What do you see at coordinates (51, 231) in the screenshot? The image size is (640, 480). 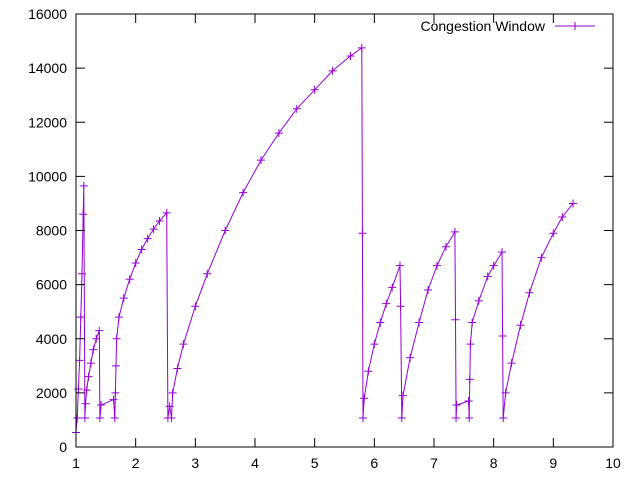 I see `y-tick-label: 8000` at bounding box center [51, 231].